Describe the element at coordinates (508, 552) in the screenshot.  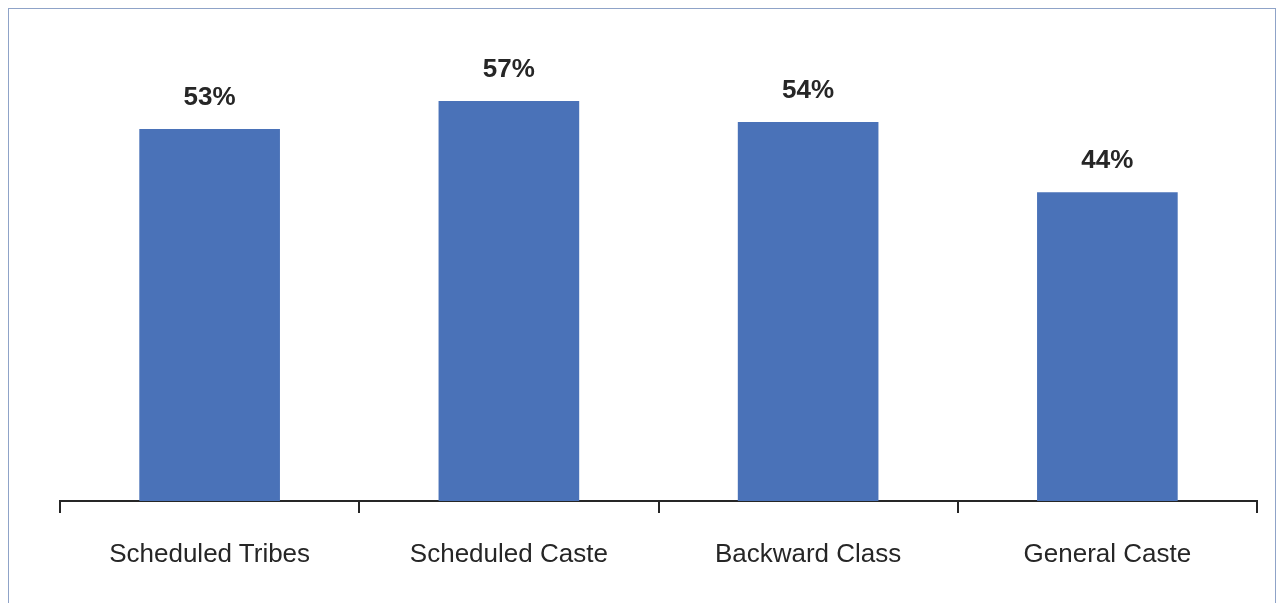
I see `x-tick-label: Scheduled Caste` at that location.